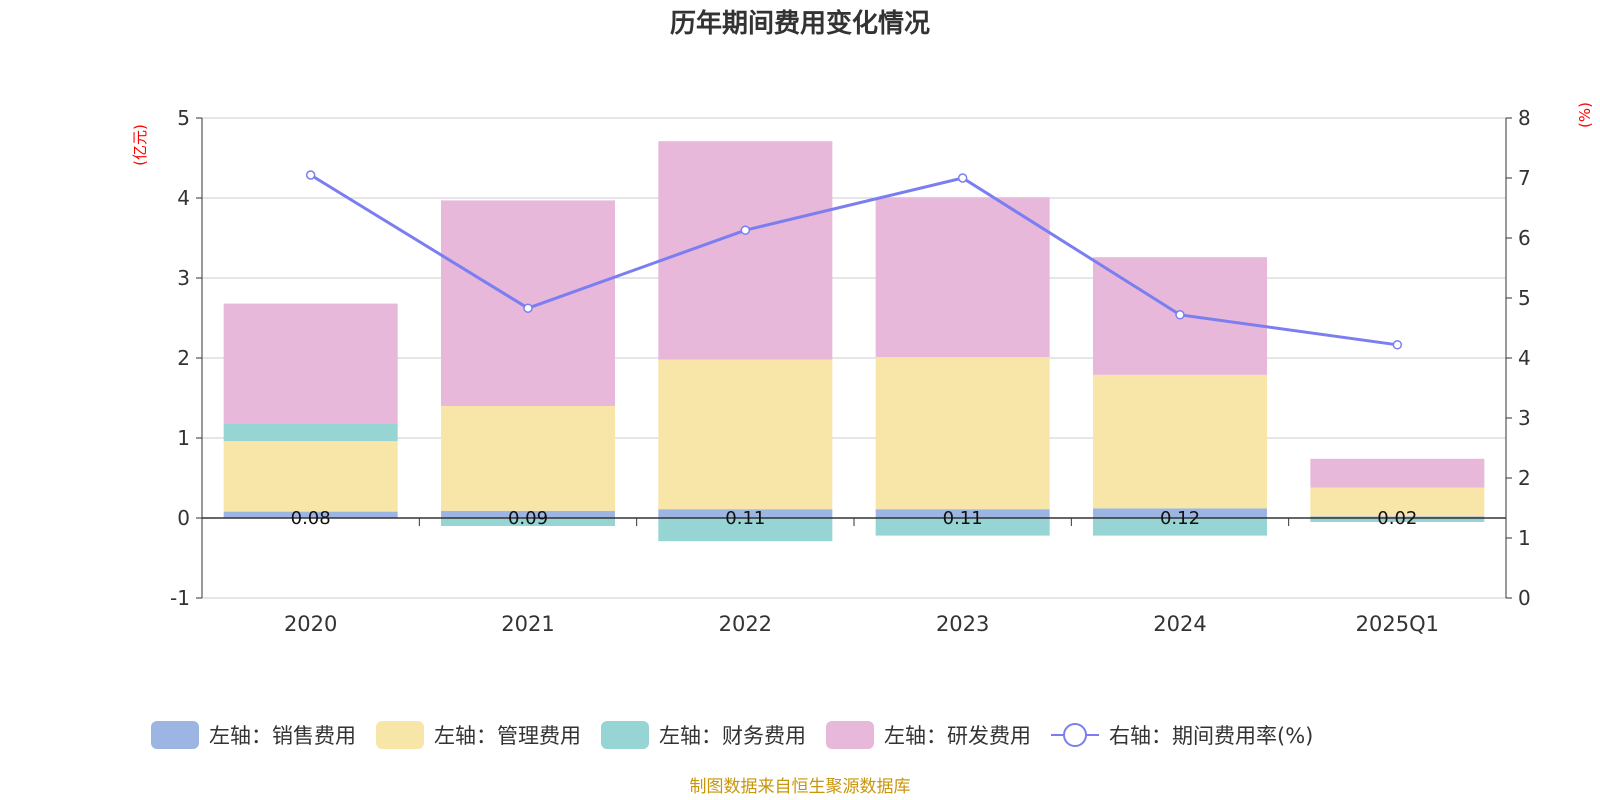  What do you see at coordinates (1180, 518) in the screenshot?
I see `sales-data-label: 0.12` at bounding box center [1180, 518].